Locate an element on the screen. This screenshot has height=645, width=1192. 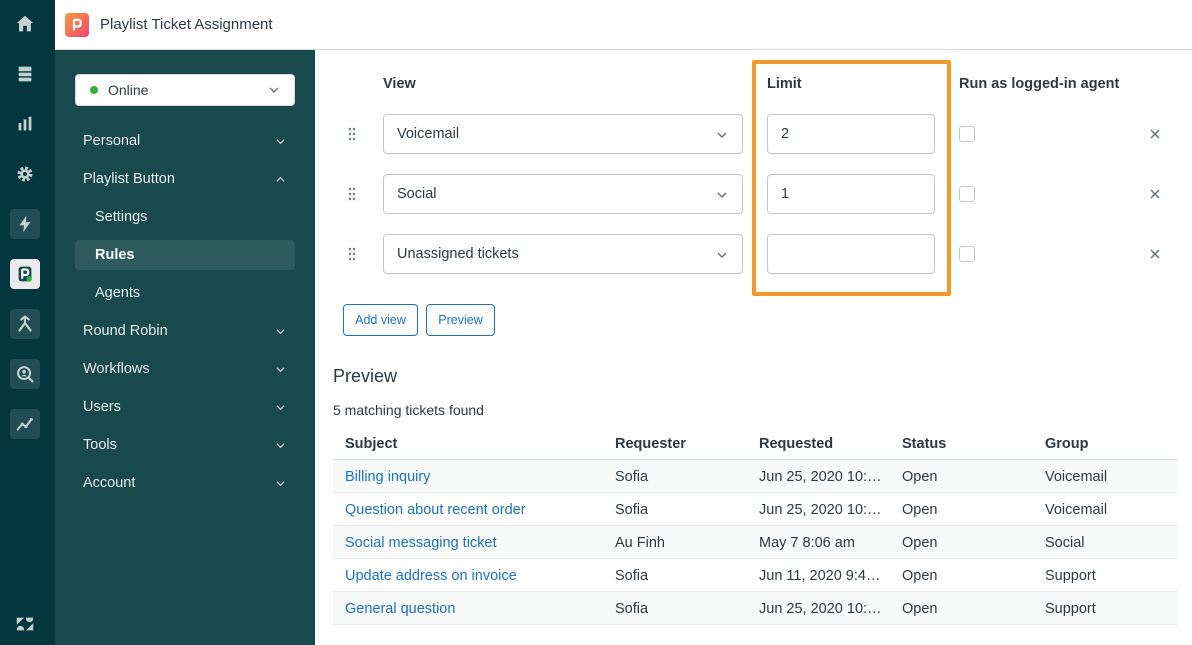
nav-label: Settings is located at coordinates (121, 217).